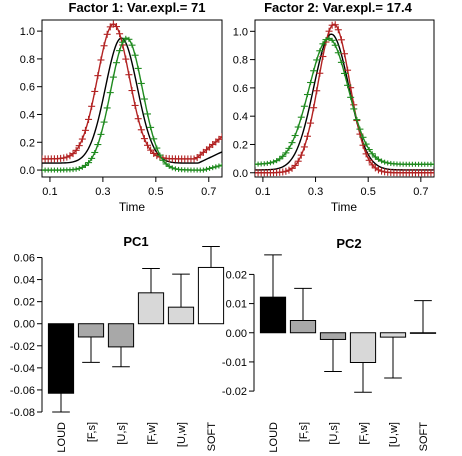 This screenshot has width=462, height=456. What do you see at coordinates (240, 117) in the screenshot?
I see `factor2-y-tick-label: 0.4` at bounding box center [240, 117].